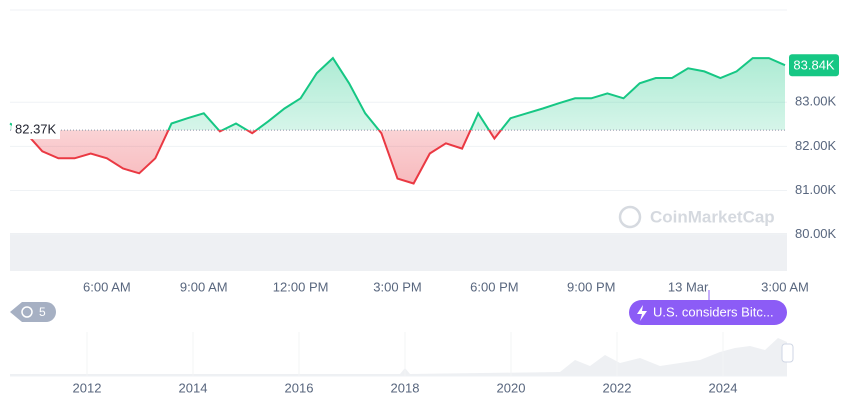  I want to click on watermark-logo, so click(630, 217).